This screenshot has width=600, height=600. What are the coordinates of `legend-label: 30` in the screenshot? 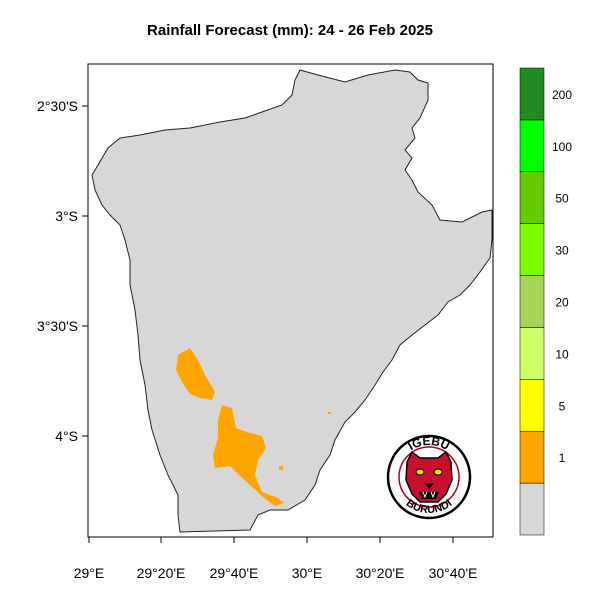 It's located at (562, 251).